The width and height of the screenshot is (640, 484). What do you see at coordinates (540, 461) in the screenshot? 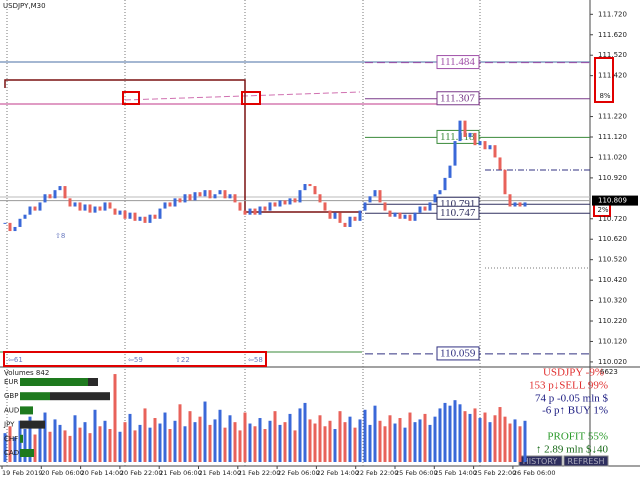
I see `history-button-label: HISTORY` at bounding box center [540, 461].